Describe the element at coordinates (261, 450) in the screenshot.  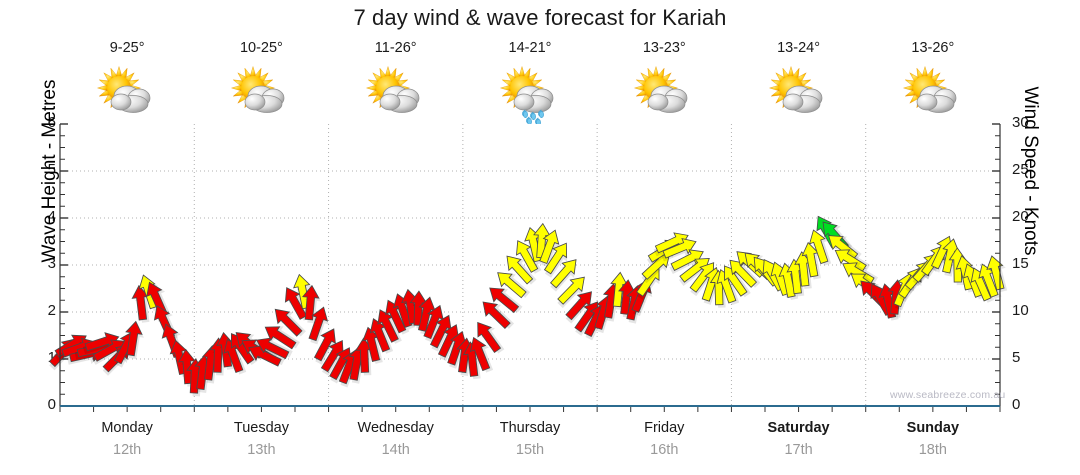
I see `day-date: 13th` at that location.